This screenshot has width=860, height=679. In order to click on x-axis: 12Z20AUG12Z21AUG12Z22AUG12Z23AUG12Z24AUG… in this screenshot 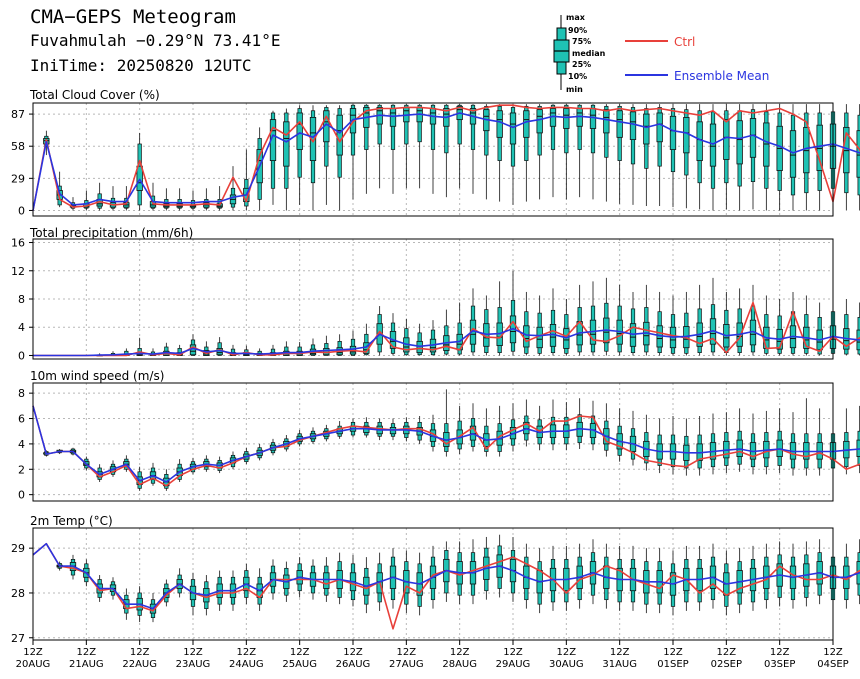, I will do `click(432, 655)`.